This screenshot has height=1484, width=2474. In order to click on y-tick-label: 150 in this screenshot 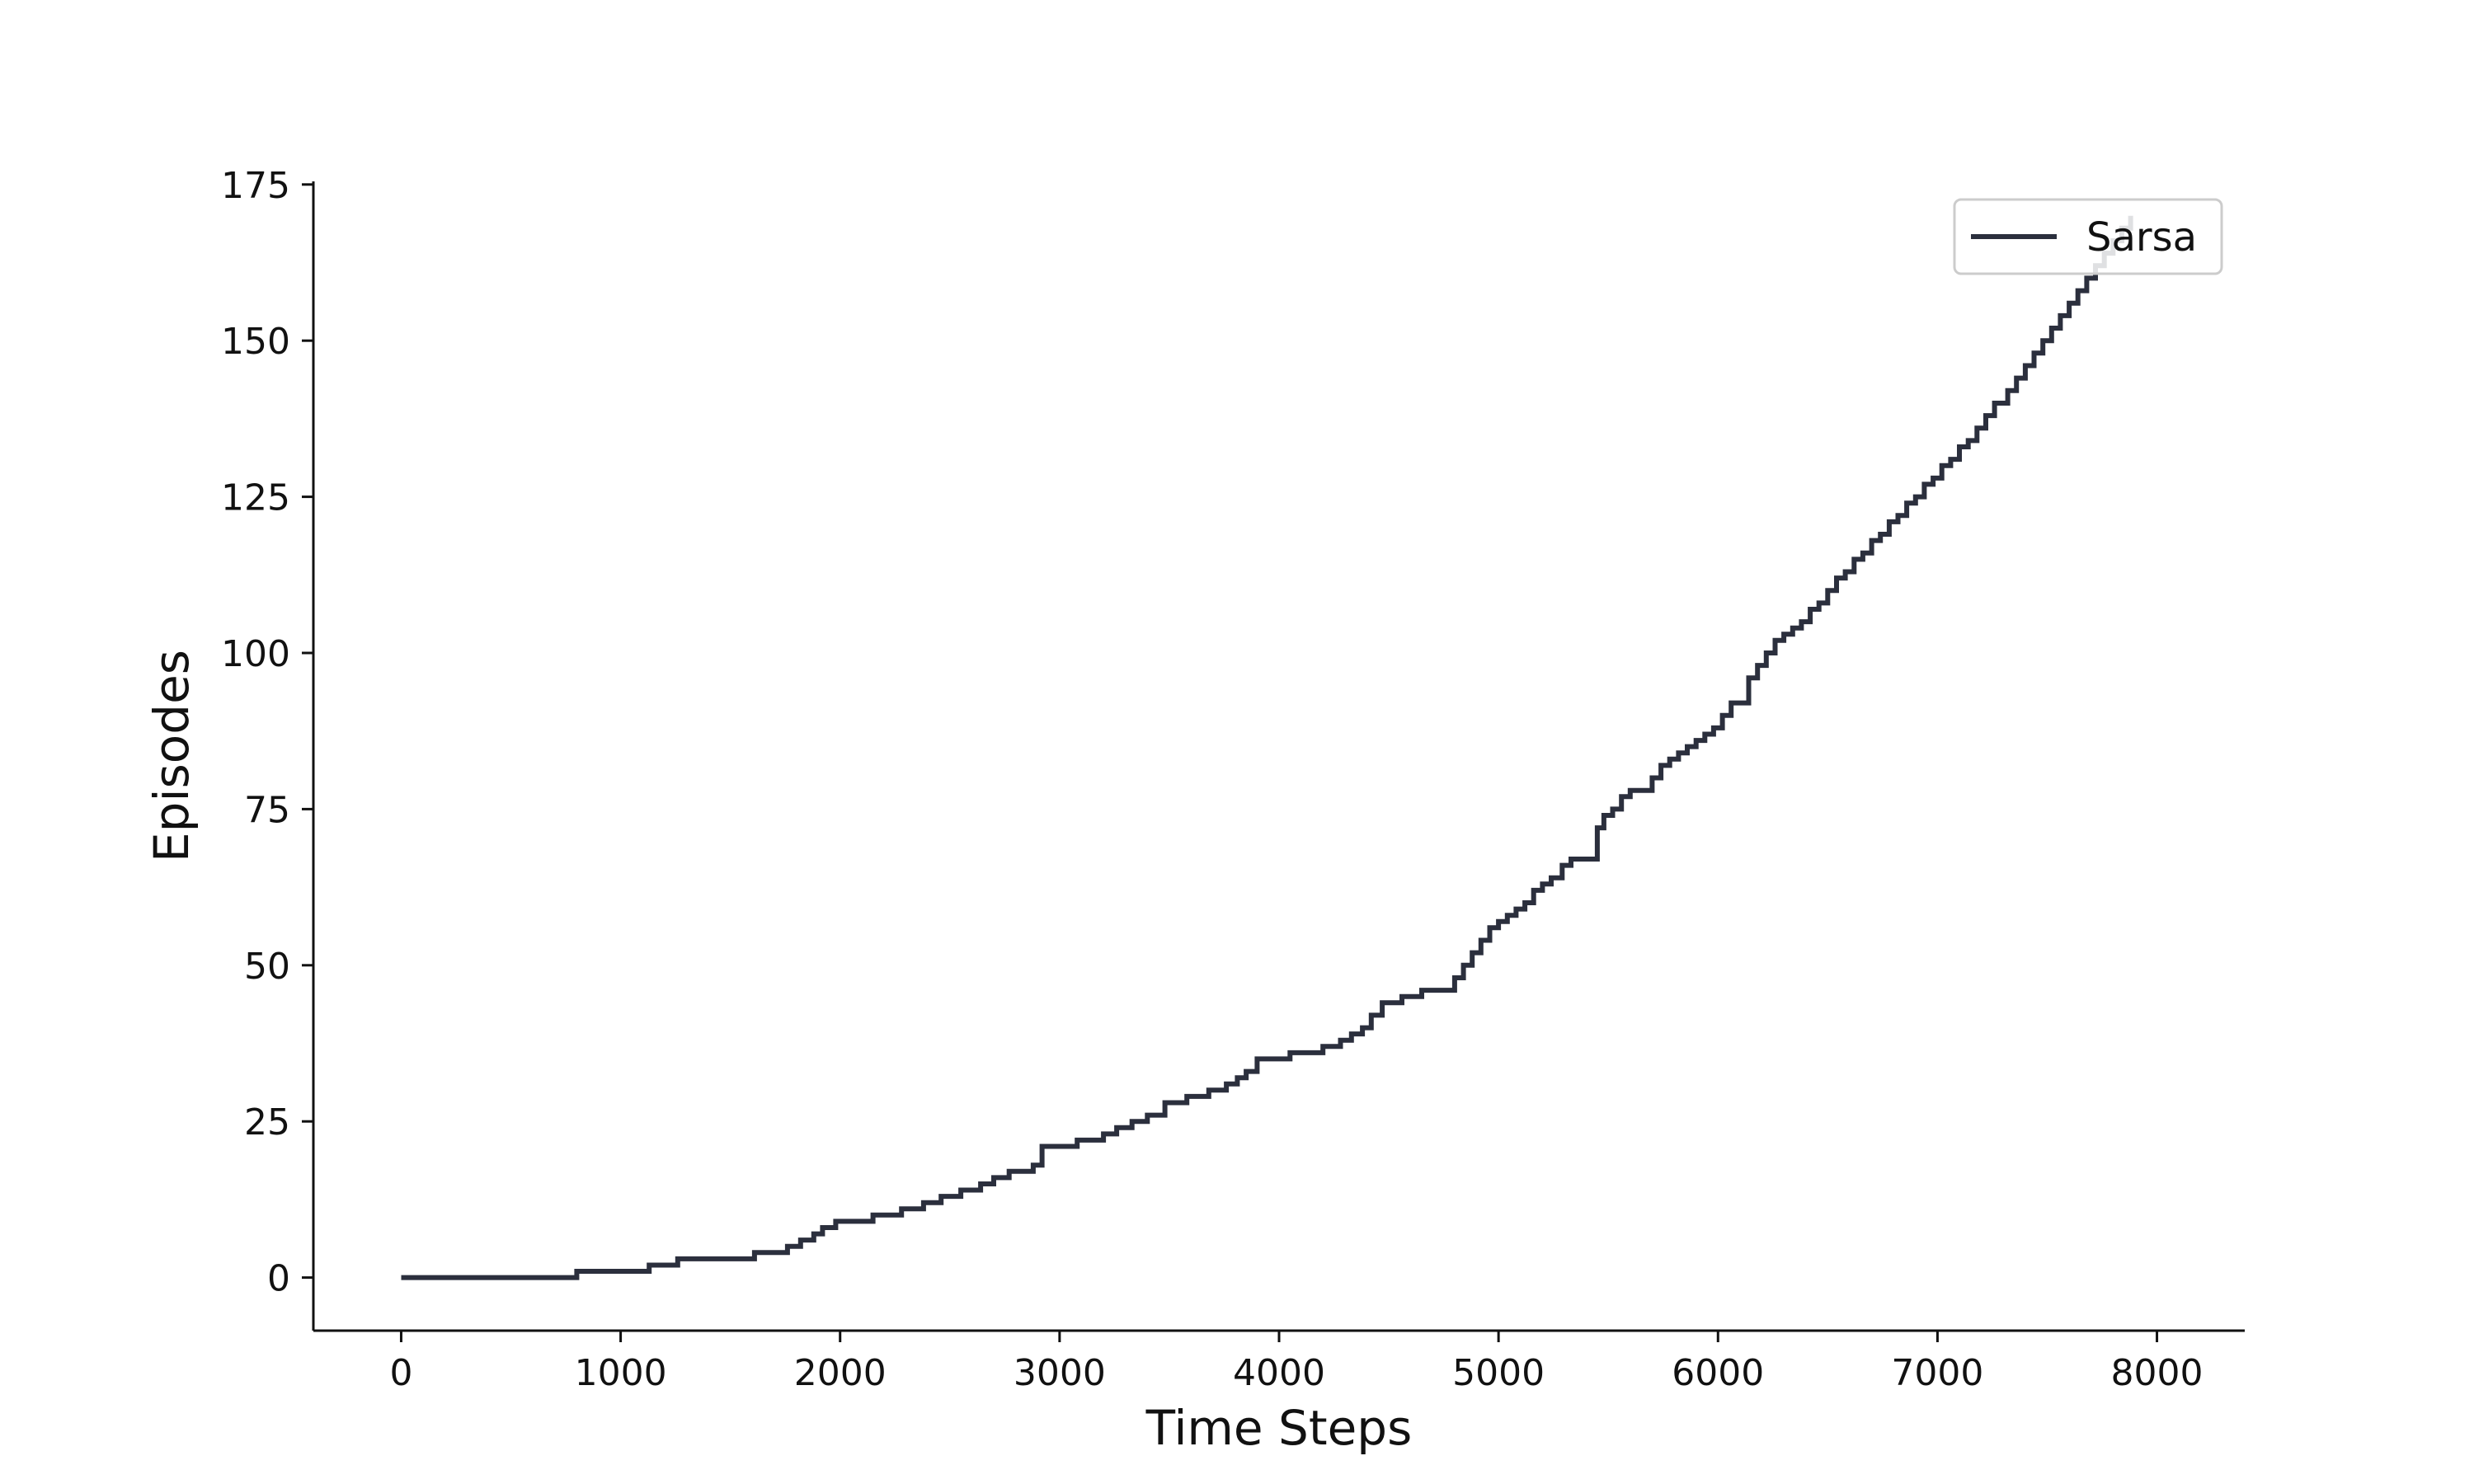, I will do `click(255, 342)`.